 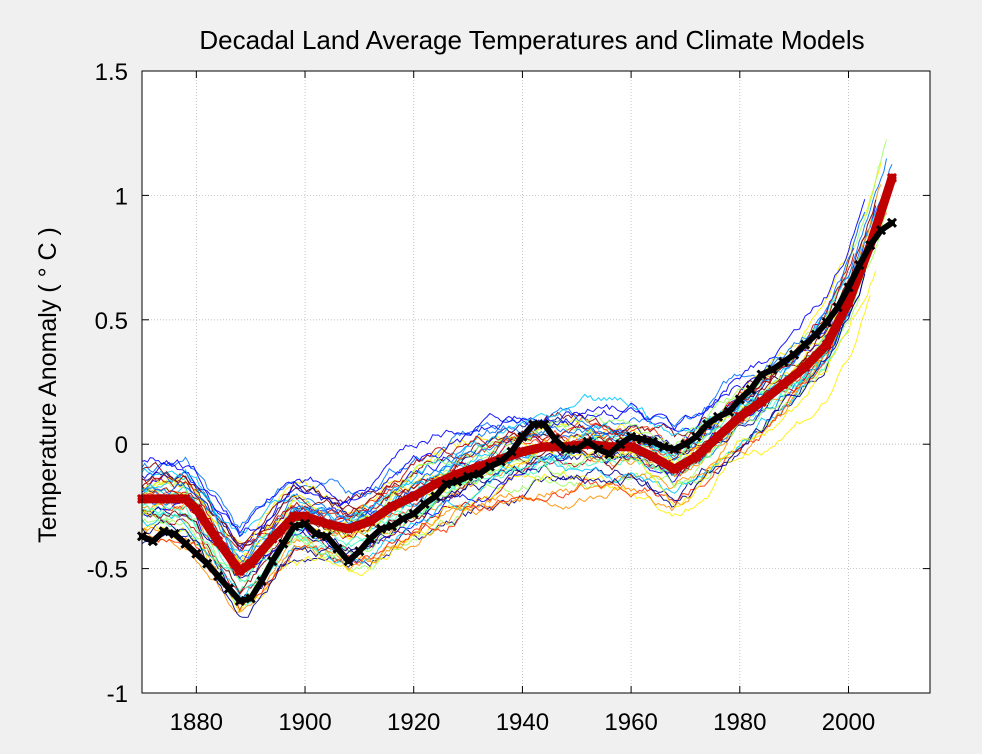 What do you see at coordinates (117, 694) in the screenshot?
I see `y-tick-label: -1` at bounding box center [117, 694].